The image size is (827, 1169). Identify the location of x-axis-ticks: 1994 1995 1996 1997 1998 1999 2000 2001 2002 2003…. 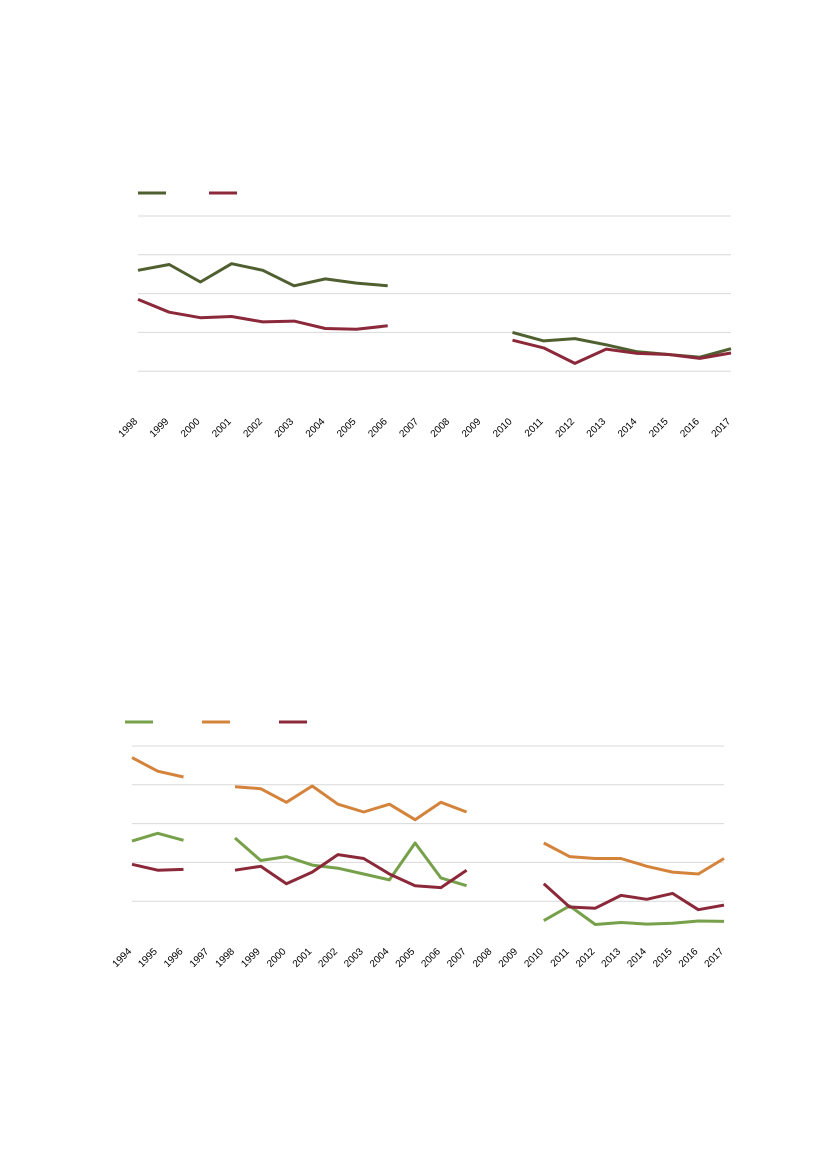
(419, 958).